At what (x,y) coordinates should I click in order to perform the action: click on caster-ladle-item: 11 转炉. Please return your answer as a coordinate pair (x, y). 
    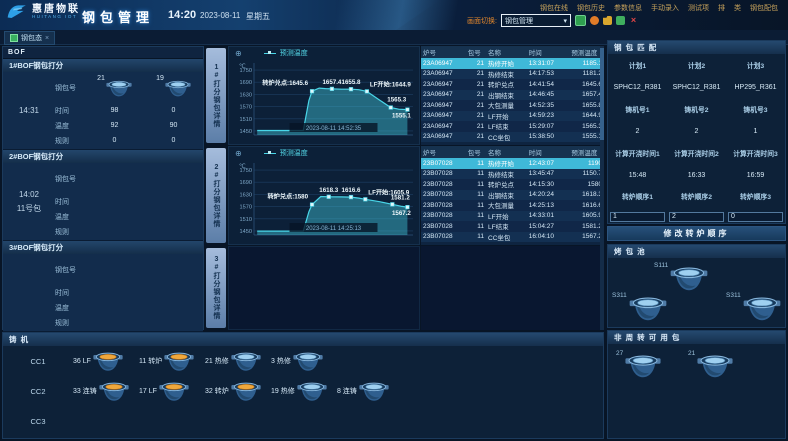
    Looking at the image, I should click on (172, 361).